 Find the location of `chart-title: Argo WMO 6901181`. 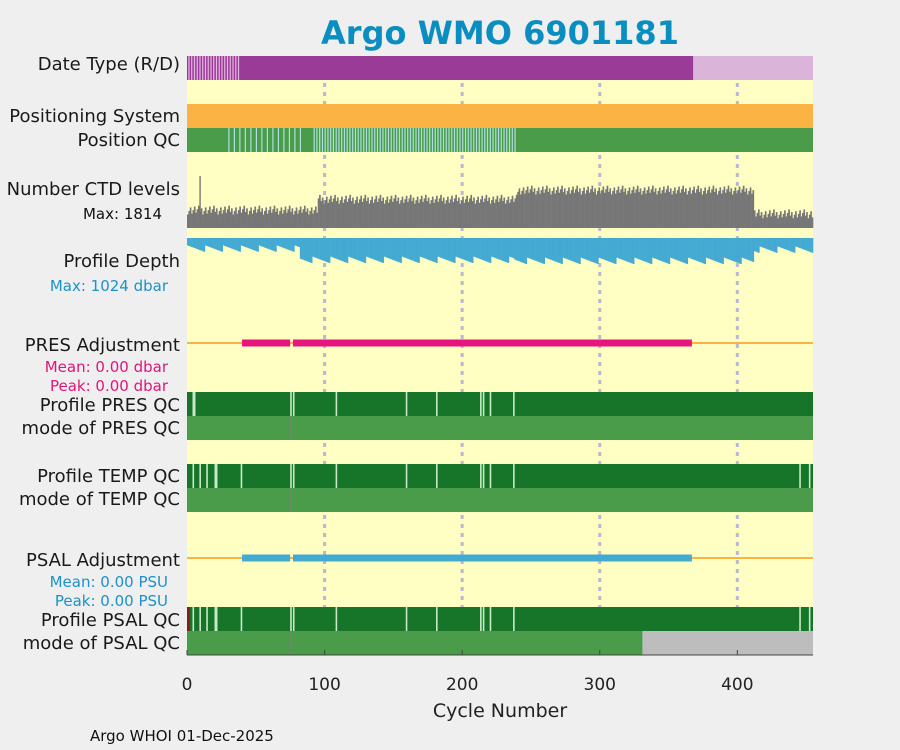

chart-title: Argo WMO 6901181 is located at coordinates (500, 33).